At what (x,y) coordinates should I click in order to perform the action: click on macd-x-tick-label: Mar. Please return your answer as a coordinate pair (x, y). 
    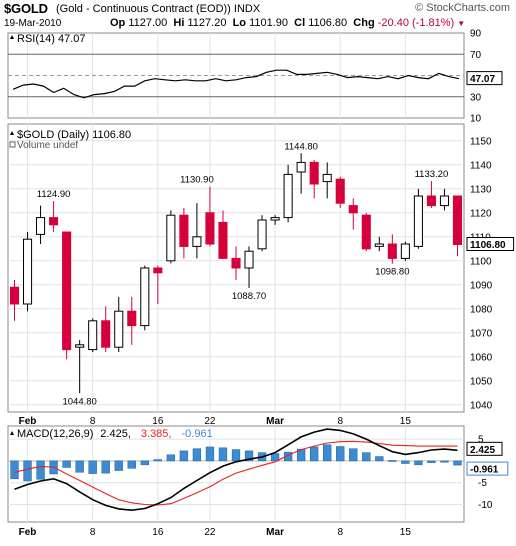
    Looking at the image, I should click on (275, 532).